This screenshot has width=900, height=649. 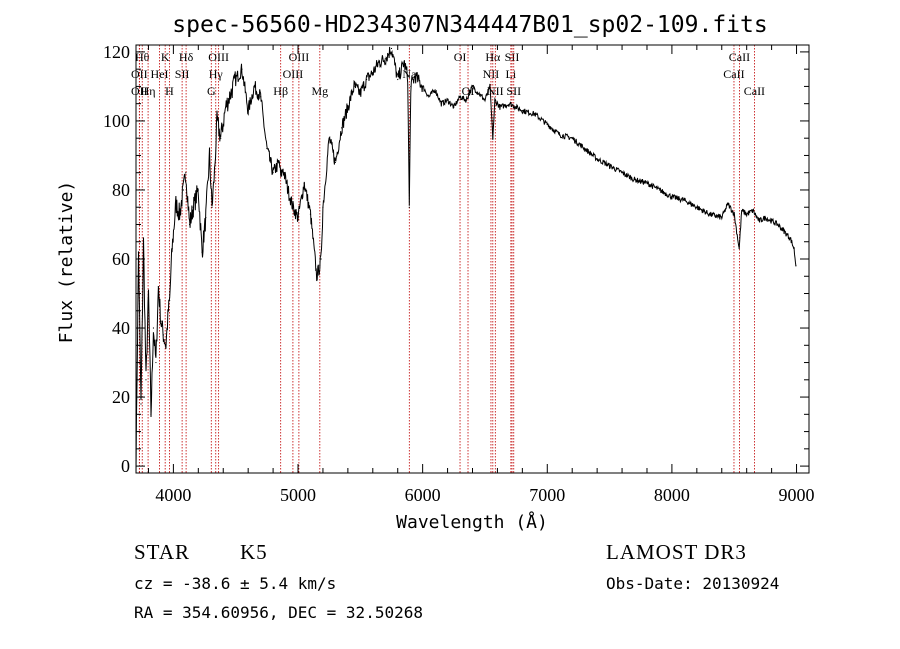 I want to click on y-tick-label: 80, so click(x=121, y=190).